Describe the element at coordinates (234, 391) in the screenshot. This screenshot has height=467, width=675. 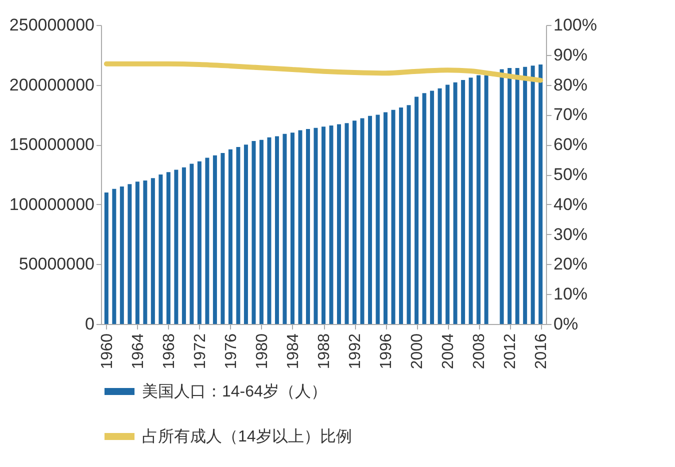
I see `legend-label: 美国人口：14-64岁（人）` at that location.